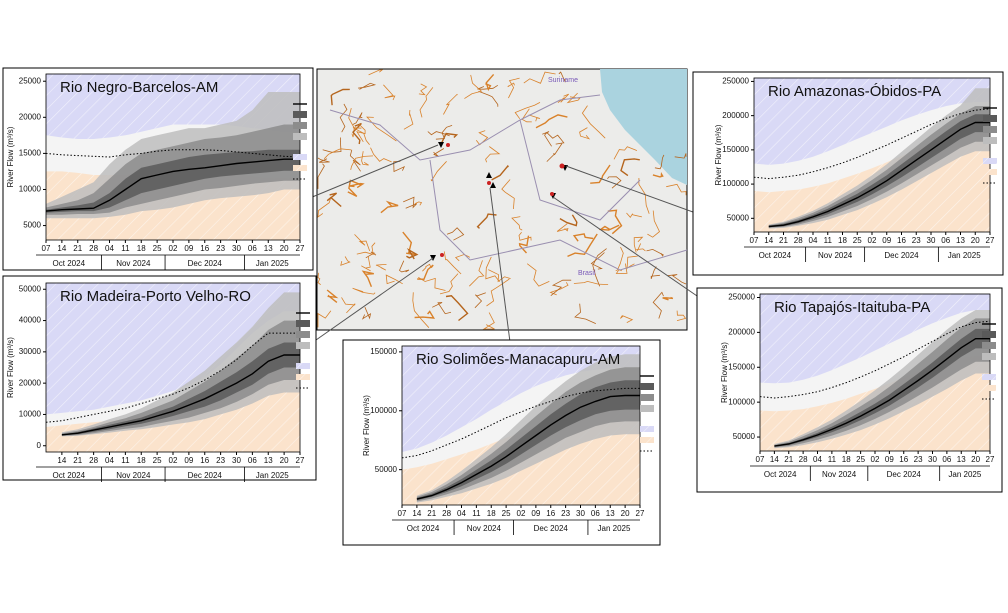 This screenshot has height=613, width=1008. Describe the element at coordinates (780, 474) in the screenshot. I see `month-label: Oct 2024` at that location.